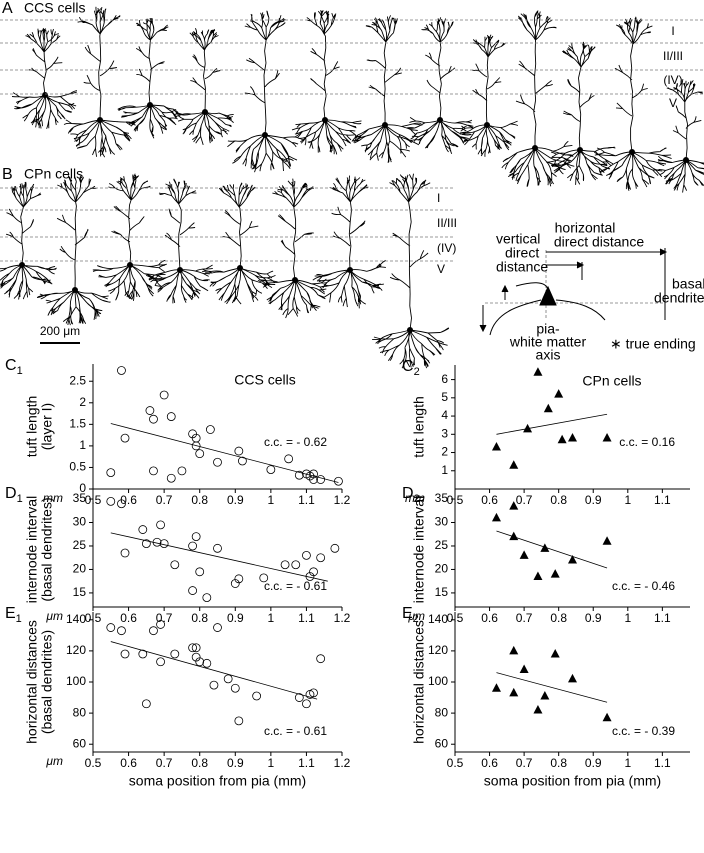 The height and width of the screenshot is (853, 704). What do you see at coordinates (672, 31) in the screenshot?
I see `layer-label: I` at bounding box center [672, 31].